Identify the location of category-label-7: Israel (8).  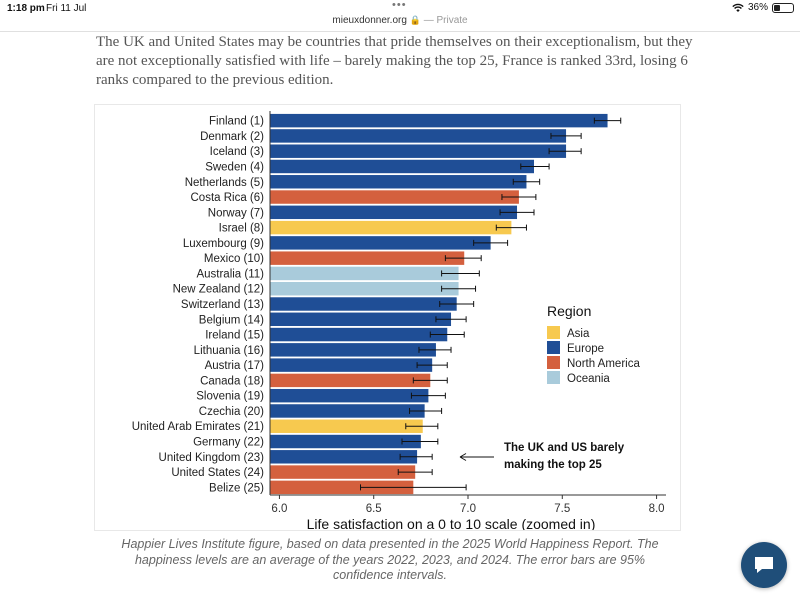
(242, 229).